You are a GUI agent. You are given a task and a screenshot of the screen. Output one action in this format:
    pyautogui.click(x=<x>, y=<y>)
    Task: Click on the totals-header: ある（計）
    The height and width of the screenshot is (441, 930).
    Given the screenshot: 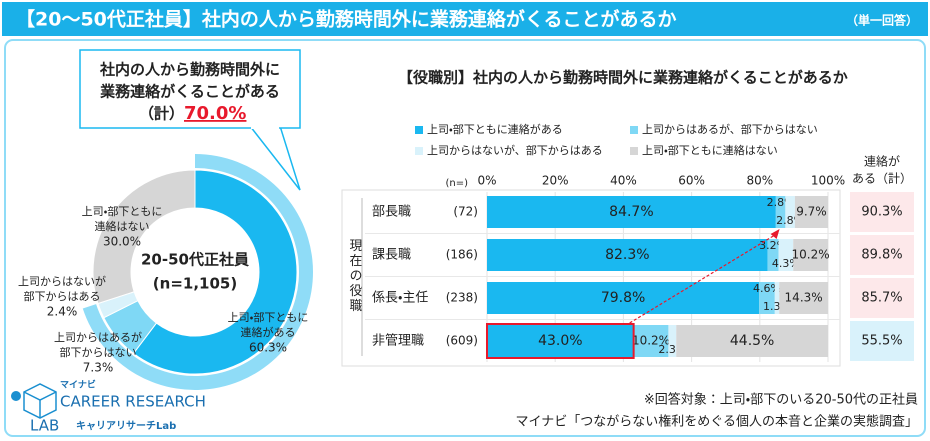 What is the action you would take?
    pyautogui.click(x=882, y=178)
    